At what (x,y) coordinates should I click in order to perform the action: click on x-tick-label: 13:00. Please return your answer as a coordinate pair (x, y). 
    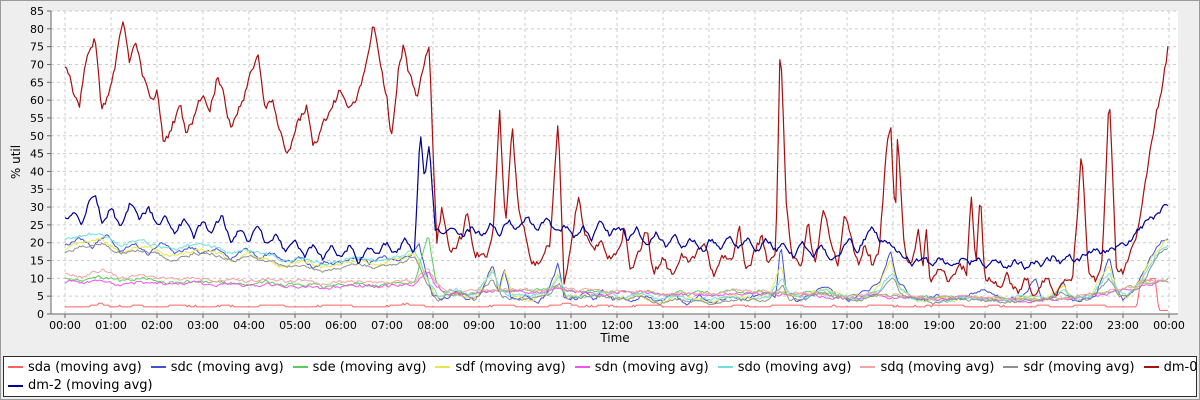
    Looking at the image, I should click on (663, 325).